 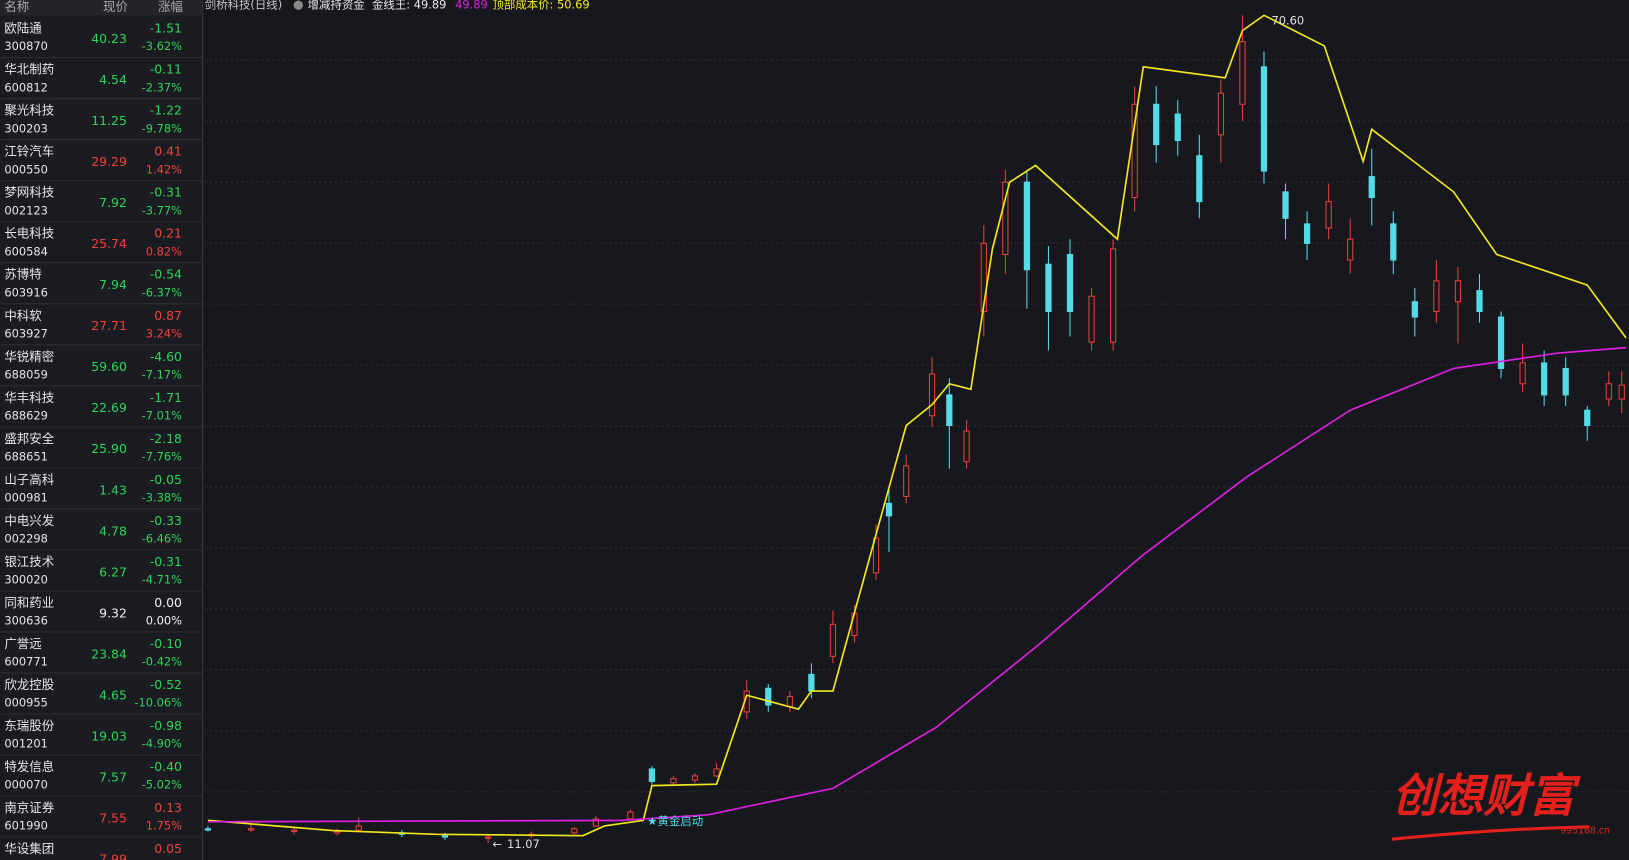 I want to click on stock-name: 中电兴发, so click(x=29, y=520).